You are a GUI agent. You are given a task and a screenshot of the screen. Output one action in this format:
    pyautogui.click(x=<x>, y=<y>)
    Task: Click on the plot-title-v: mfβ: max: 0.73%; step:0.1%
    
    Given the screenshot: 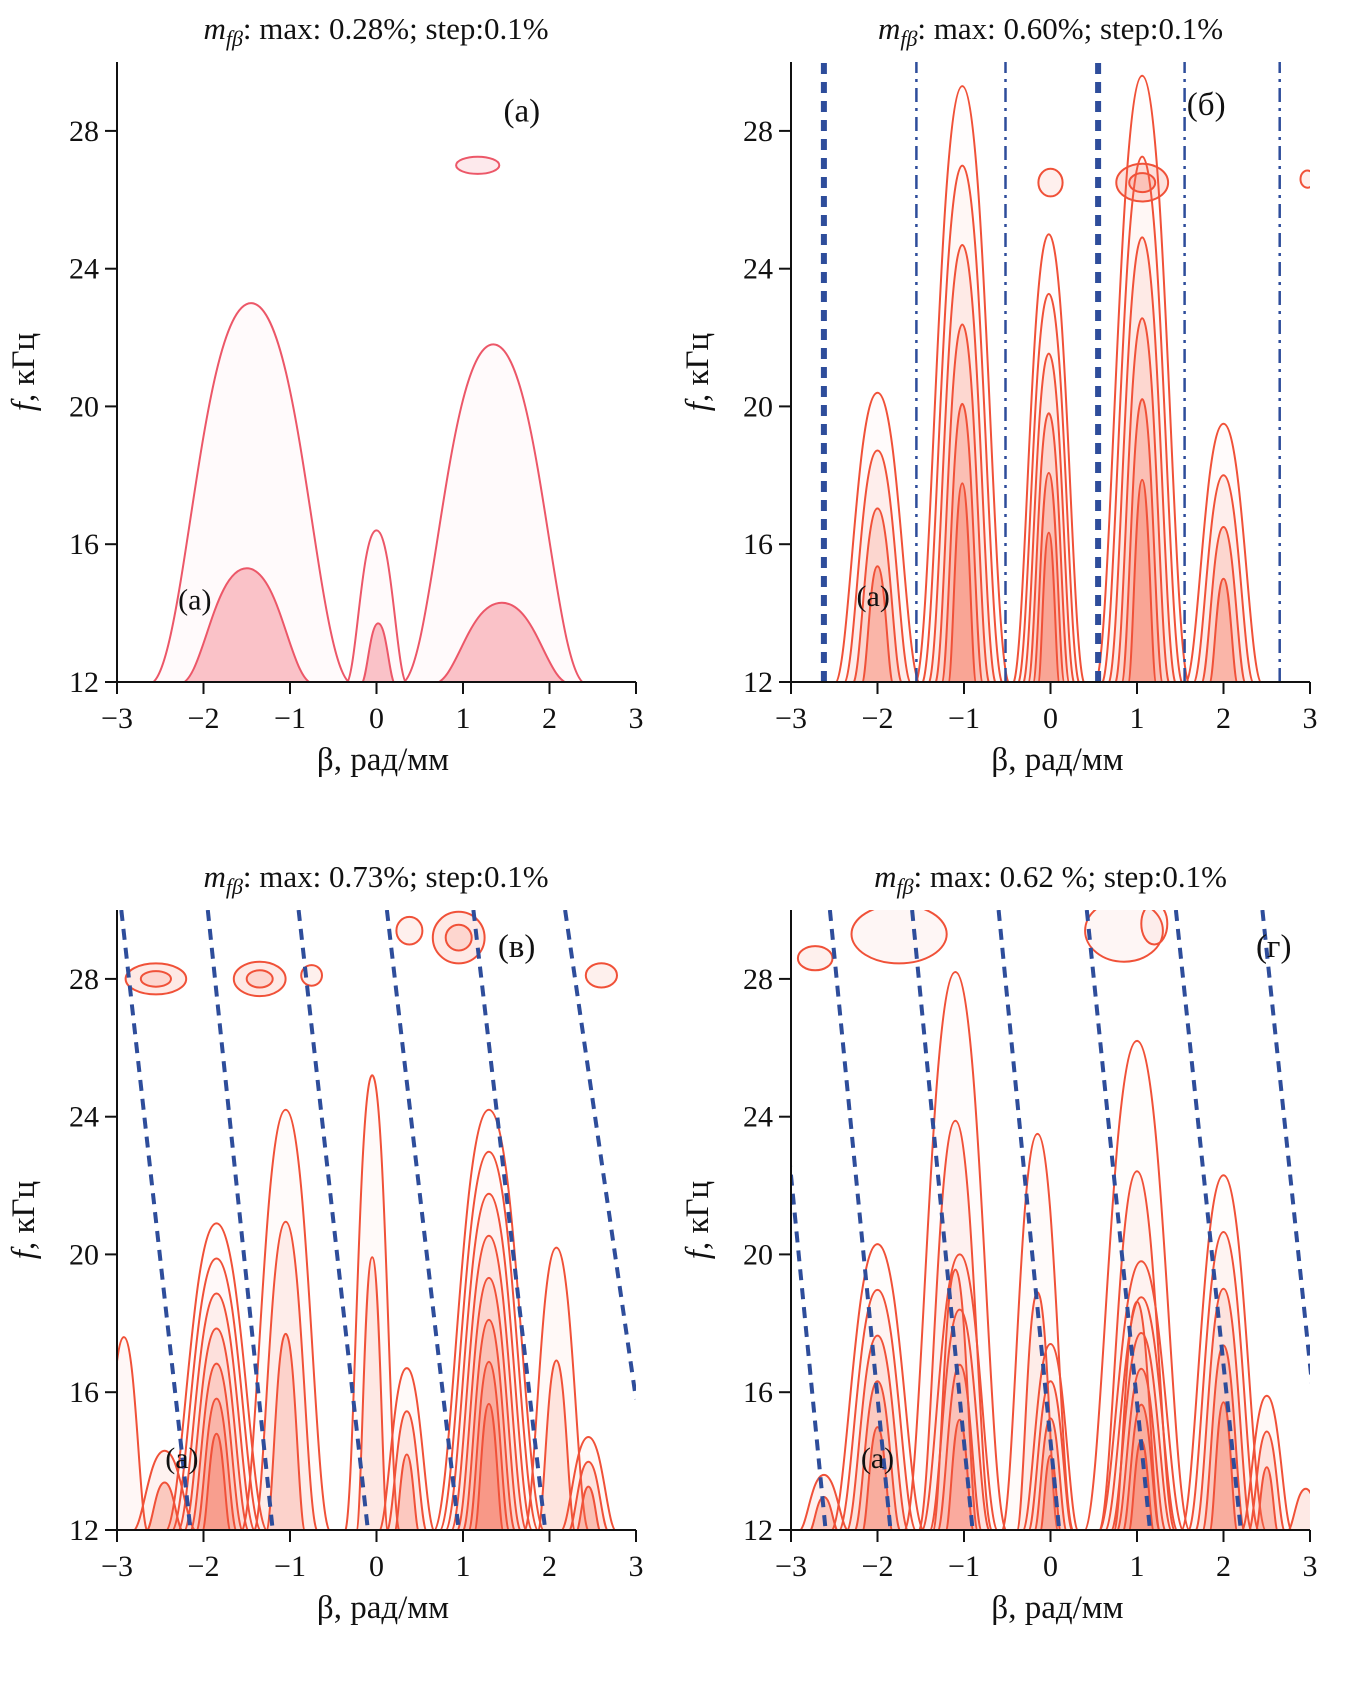 What is the action you would take?
    pyautogui.click(x=337, y=877)
    